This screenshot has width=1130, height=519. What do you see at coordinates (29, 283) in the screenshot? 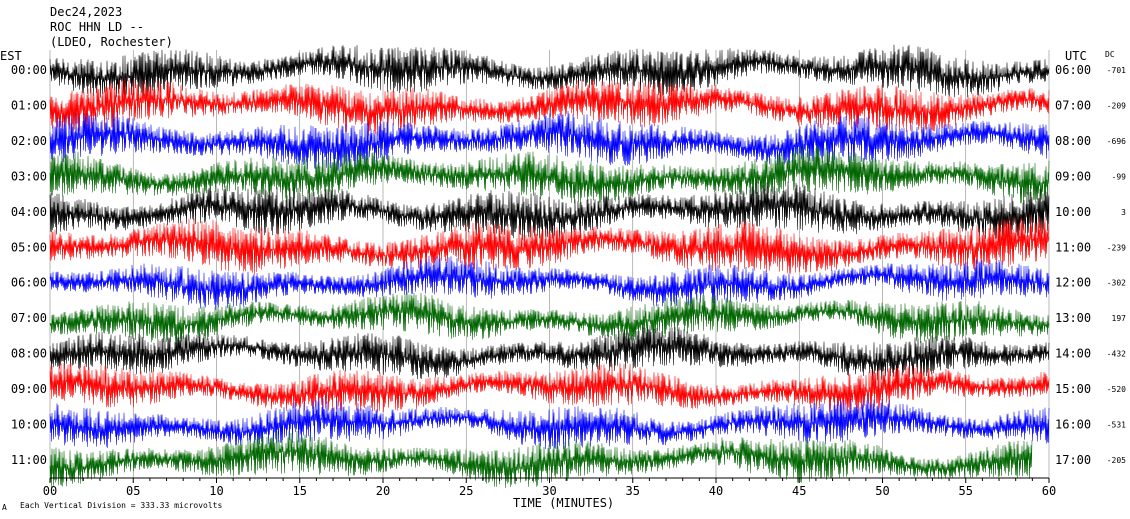
I see `est-hour-label: 06:00` at bounding box center [29, 283].